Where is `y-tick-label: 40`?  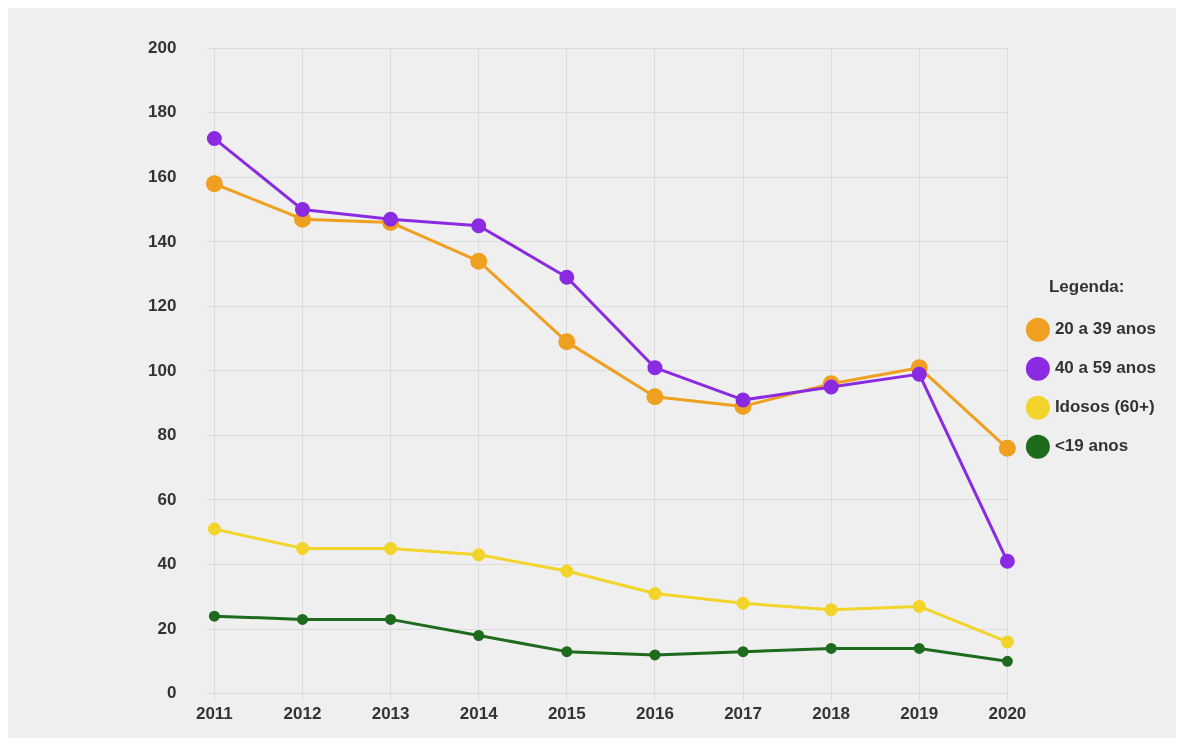 y-tick-label: 40 is located at coordinates (167, 564).